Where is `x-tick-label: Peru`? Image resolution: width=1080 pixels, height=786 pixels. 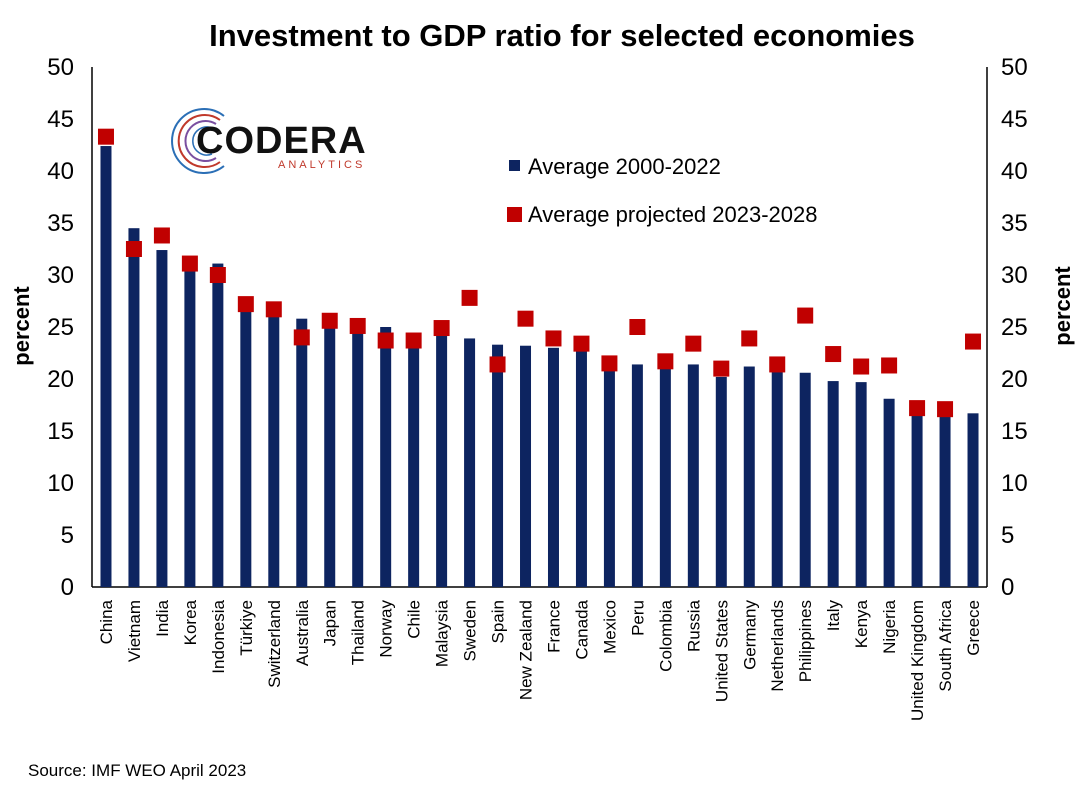
x-tick-label: Peru is located at coordinates (637, 618).